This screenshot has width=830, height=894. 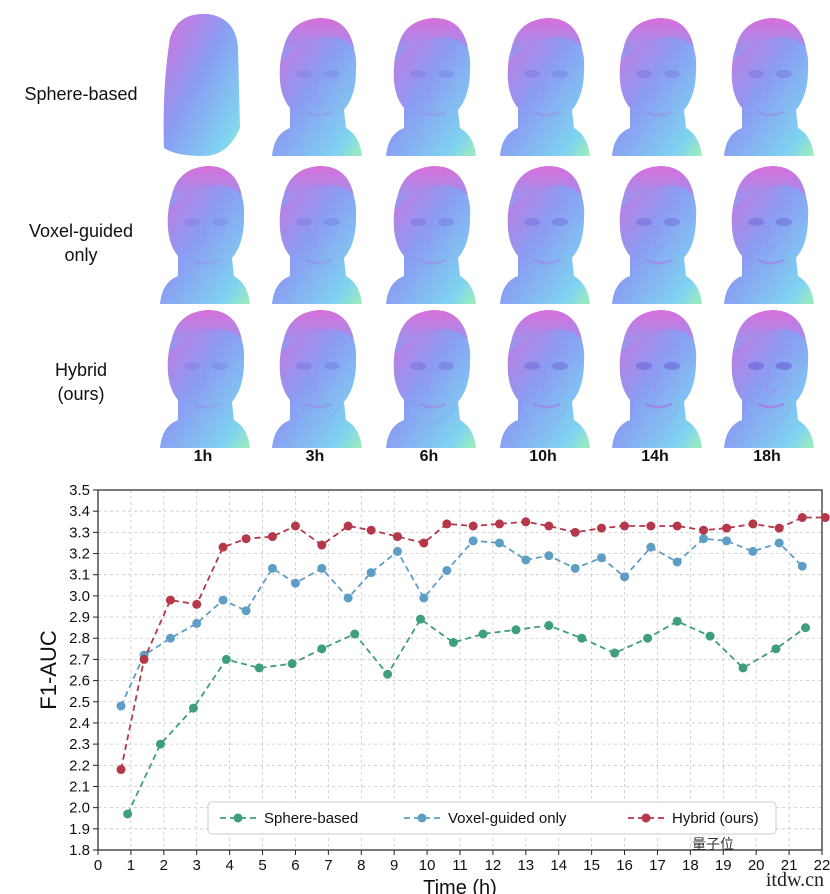 What do you see at coordinates (591, 865) in the screenshot?
I see `x-tick-label: 15` at bounding box center [591, 865].